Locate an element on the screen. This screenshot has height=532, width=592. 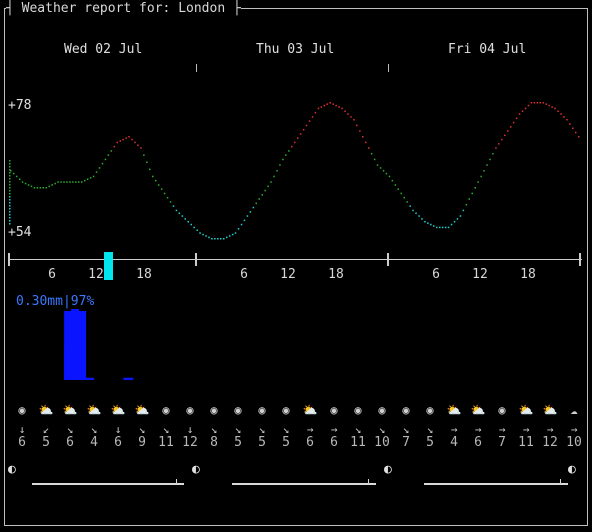
wind-speed: 4 is located at coordinates (454, 442).